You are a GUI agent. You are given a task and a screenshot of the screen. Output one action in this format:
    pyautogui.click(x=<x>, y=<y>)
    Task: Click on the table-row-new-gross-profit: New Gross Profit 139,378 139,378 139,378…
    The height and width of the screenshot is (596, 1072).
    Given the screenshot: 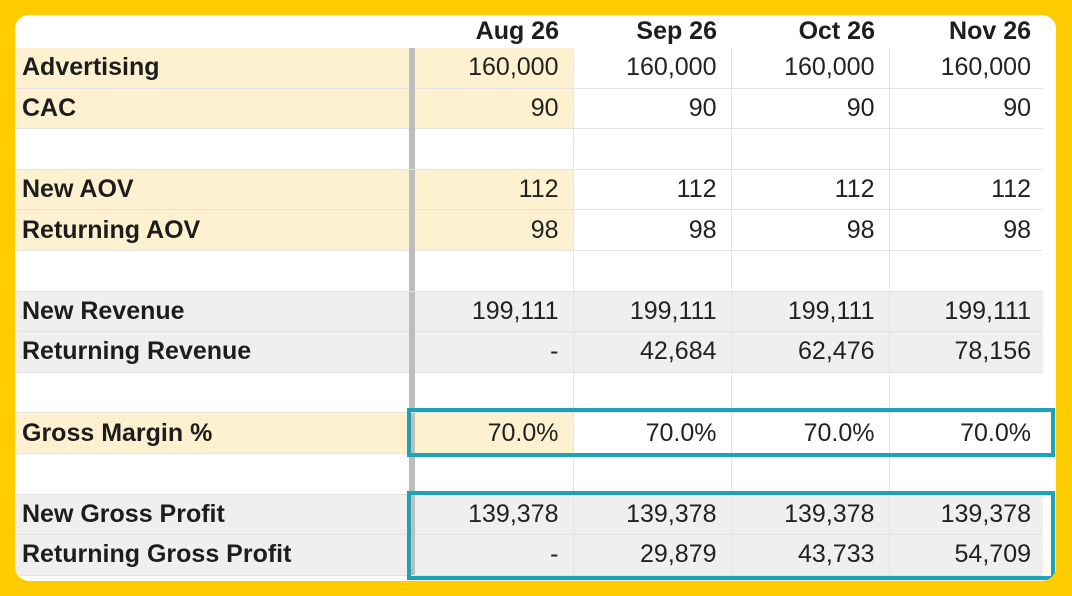 What is the action you would take?
    pyautogui.click(x=529, y=515)
    